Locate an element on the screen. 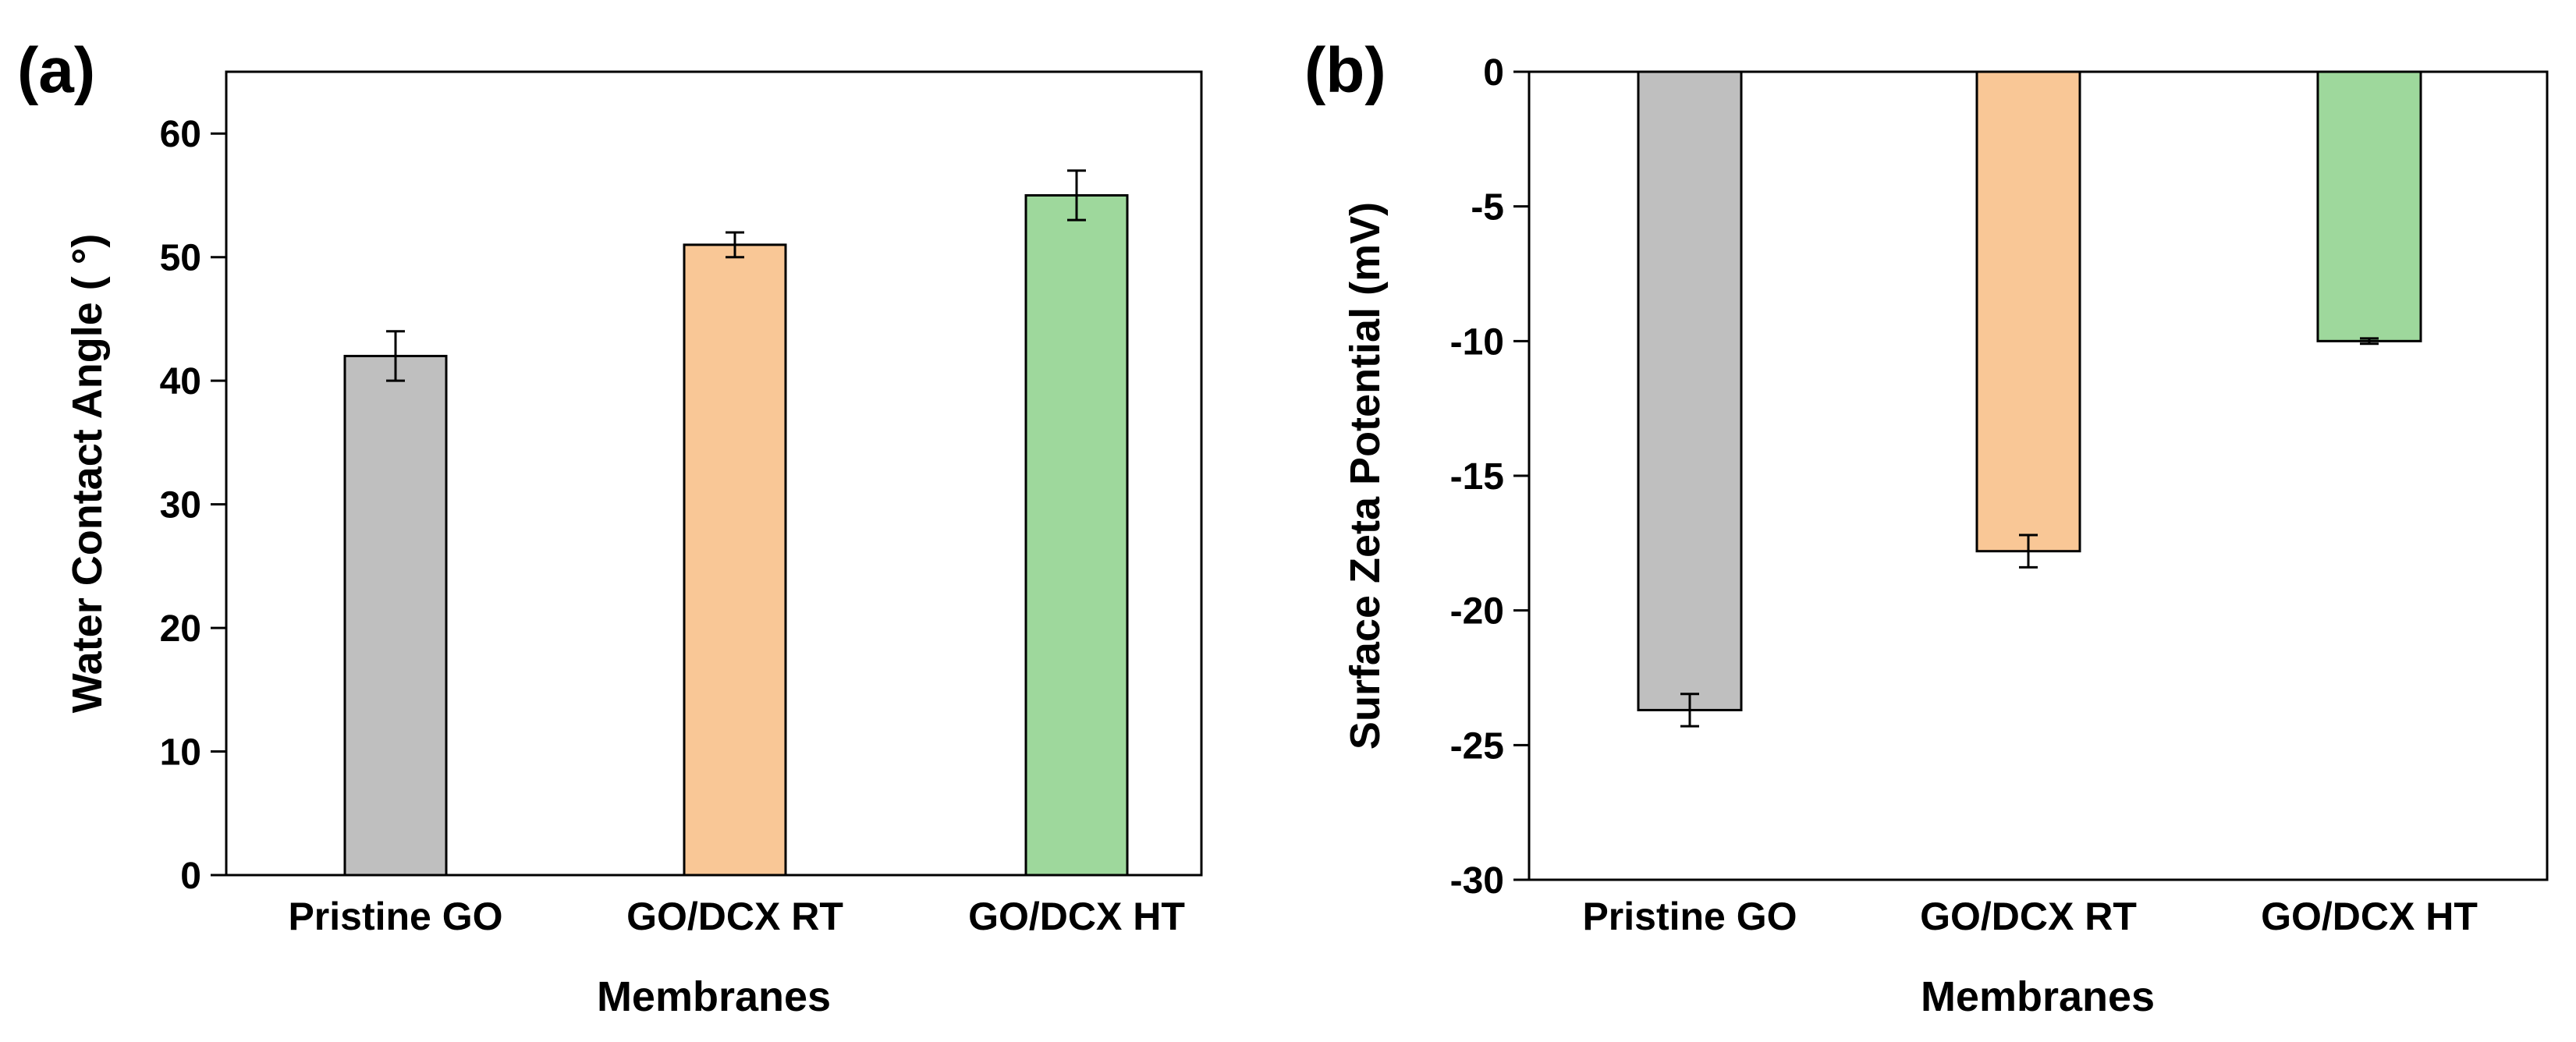 This screenshot has width=2576, height=1042. y-ticks-b: 0 -5 -10 -15 -20 -25 -30 is located at coordinates (1489, 477).